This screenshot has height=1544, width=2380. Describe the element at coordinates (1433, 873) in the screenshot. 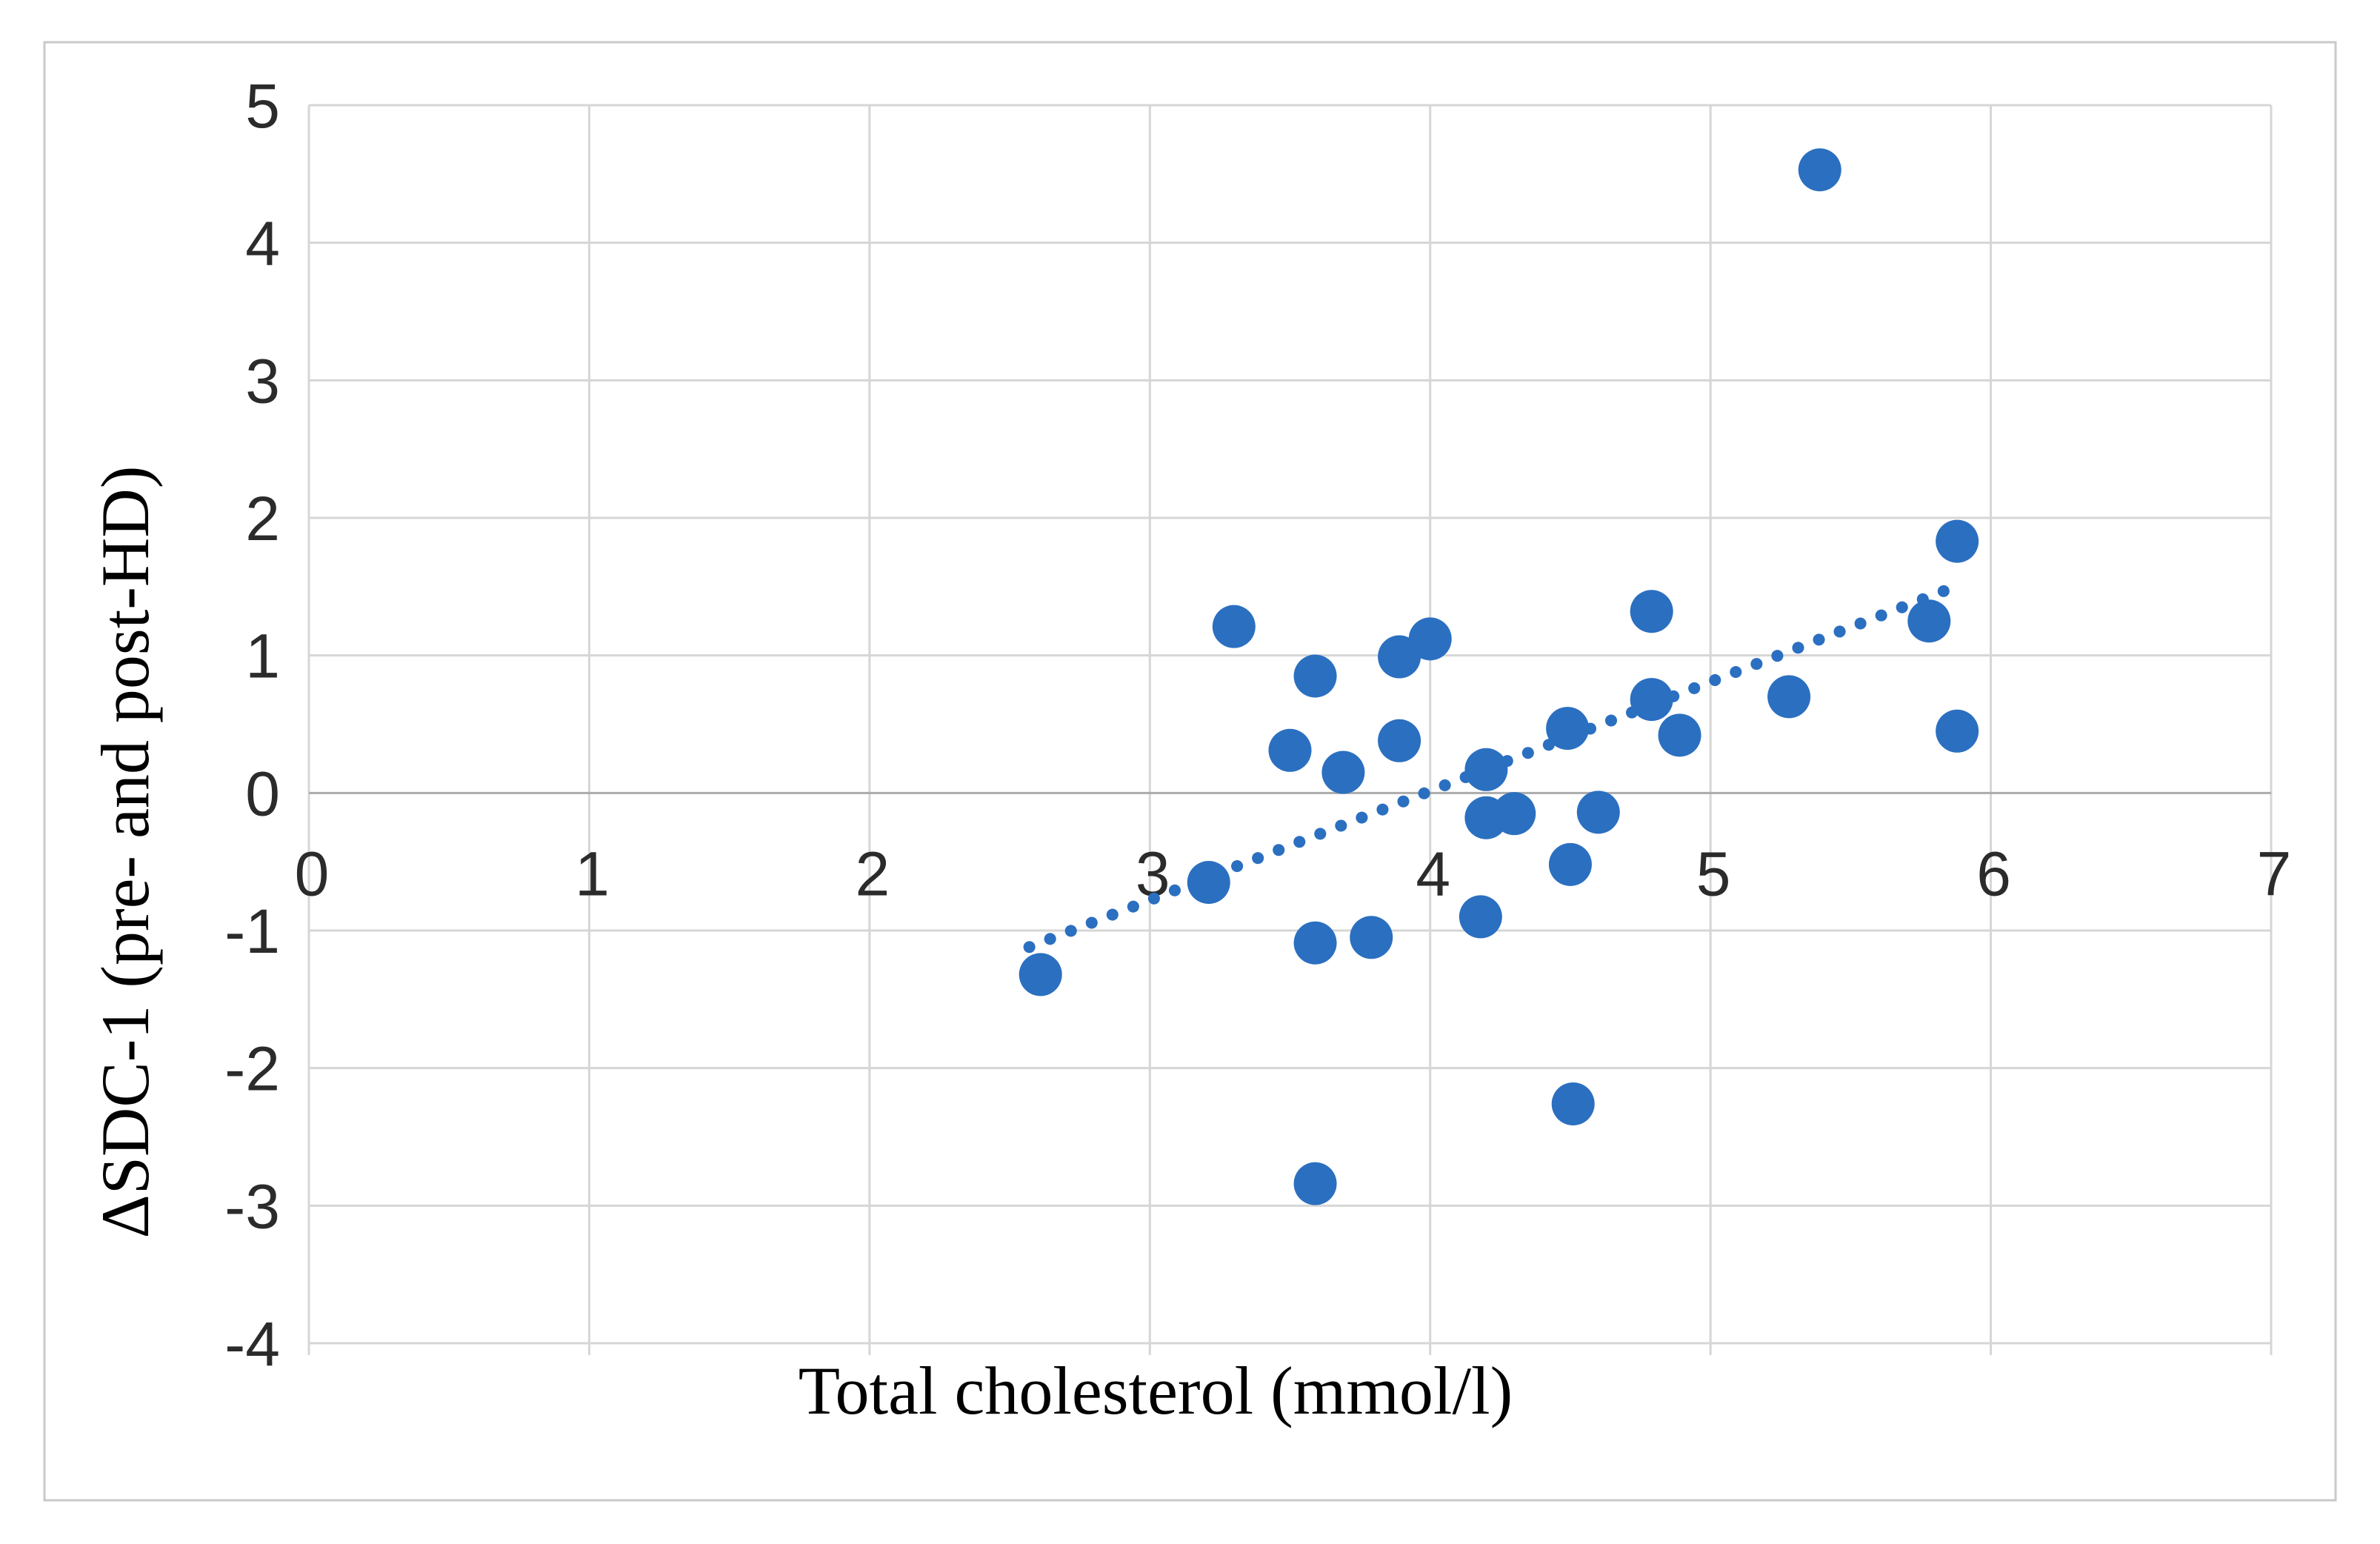

I see `x-tick-label: 4` at that location.